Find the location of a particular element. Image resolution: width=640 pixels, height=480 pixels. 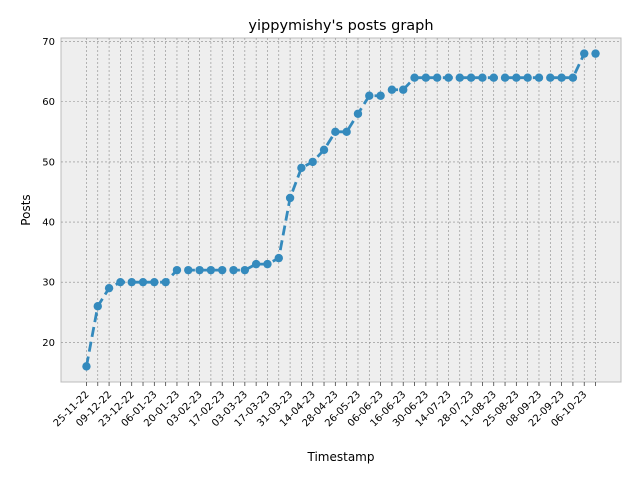

y-tick-label: 50 is located at coordinates (48, 162).